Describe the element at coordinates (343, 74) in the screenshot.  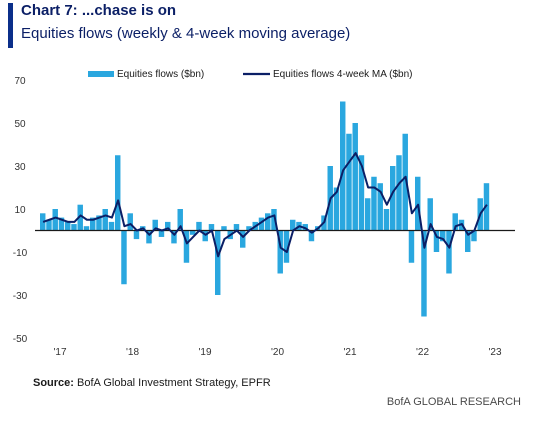
I see `legend-label-ma: Equities flows 4-week MA ($bn)` at that location.